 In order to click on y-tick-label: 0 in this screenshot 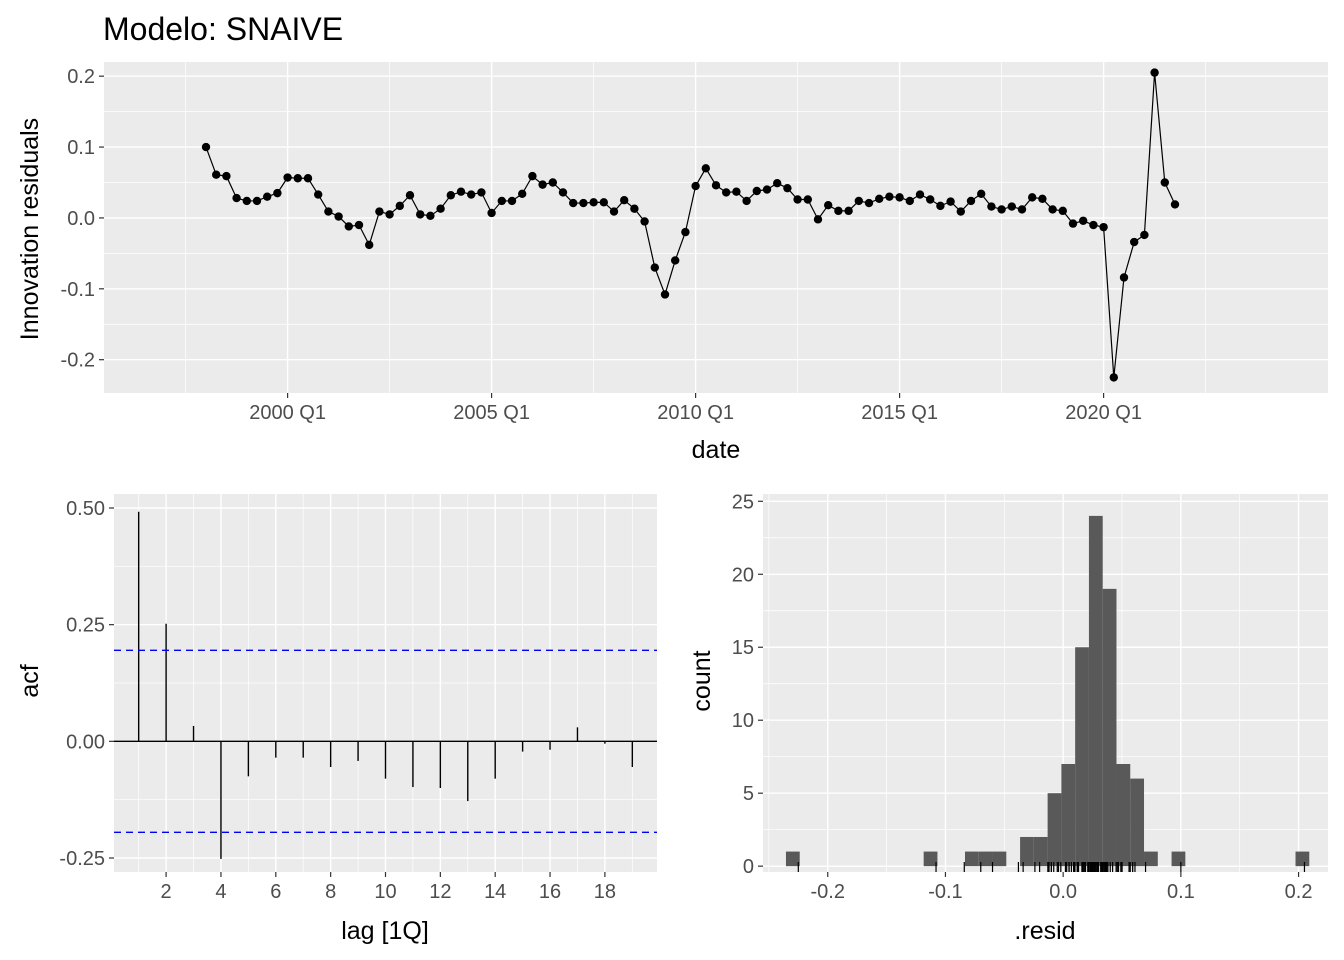, I will do `click(748, 867)`.